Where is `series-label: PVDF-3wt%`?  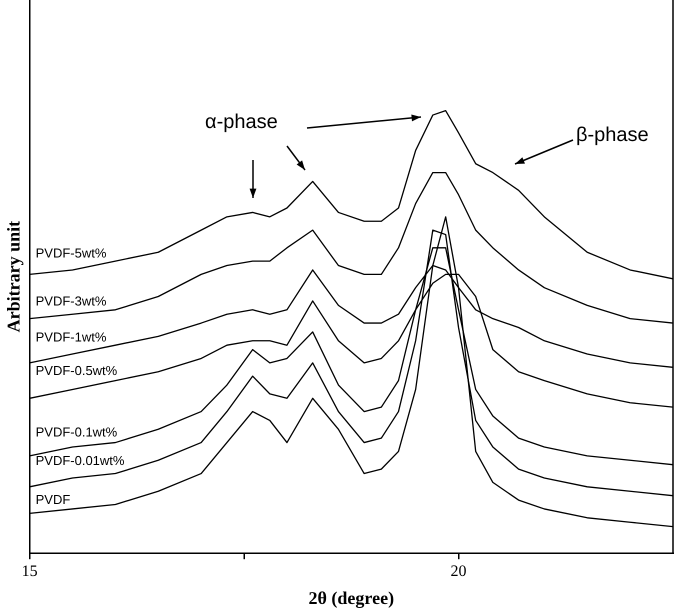
series-label: PVDF-3wt% is located at coordinates (71, 301).